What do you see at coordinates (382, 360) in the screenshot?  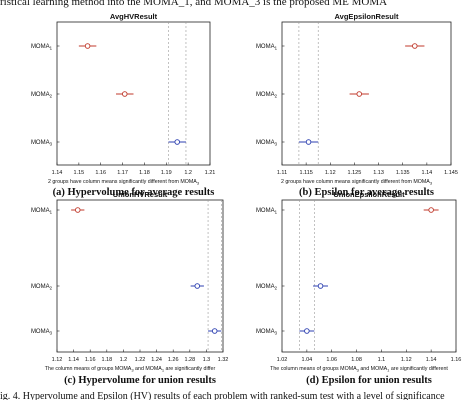 I see `x-tick-label: 1.1` at bounding box center [382, 360].